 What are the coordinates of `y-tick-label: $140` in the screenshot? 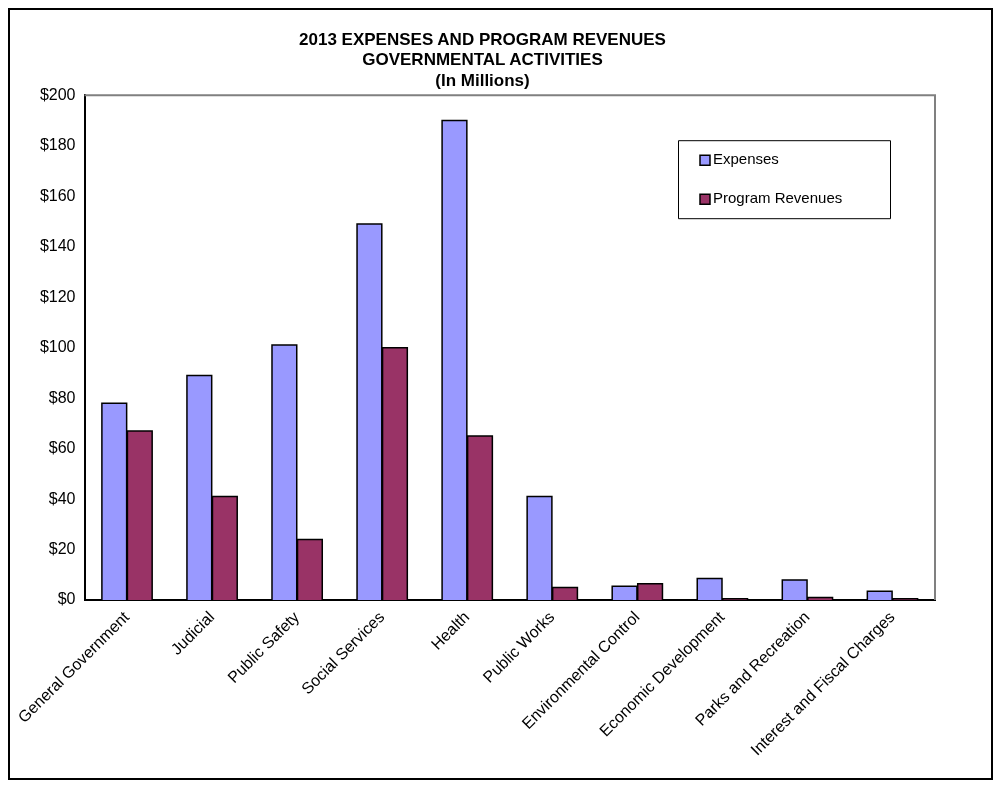 It's located at (57, 246).